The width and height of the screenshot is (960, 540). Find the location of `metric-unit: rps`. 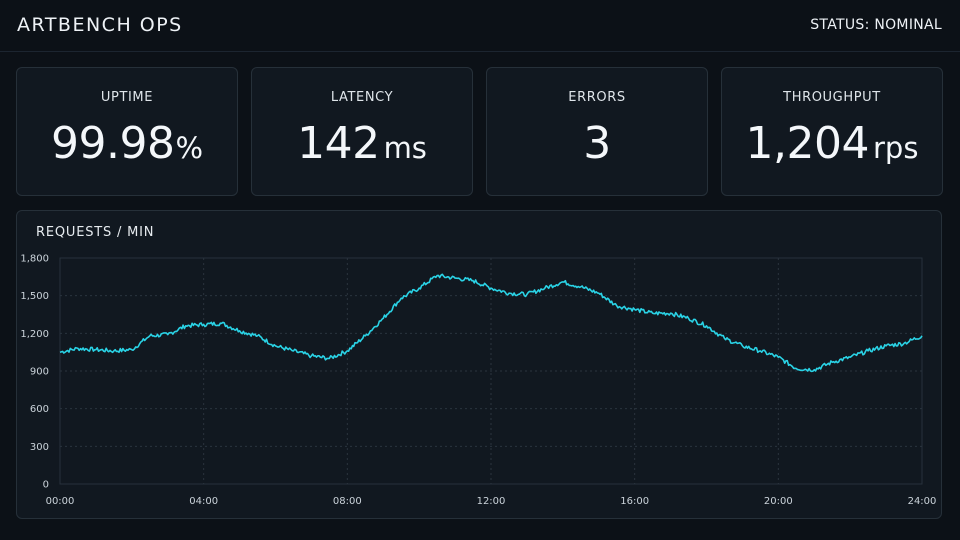

metric-unit: rps is located at coordinates (896, 148).